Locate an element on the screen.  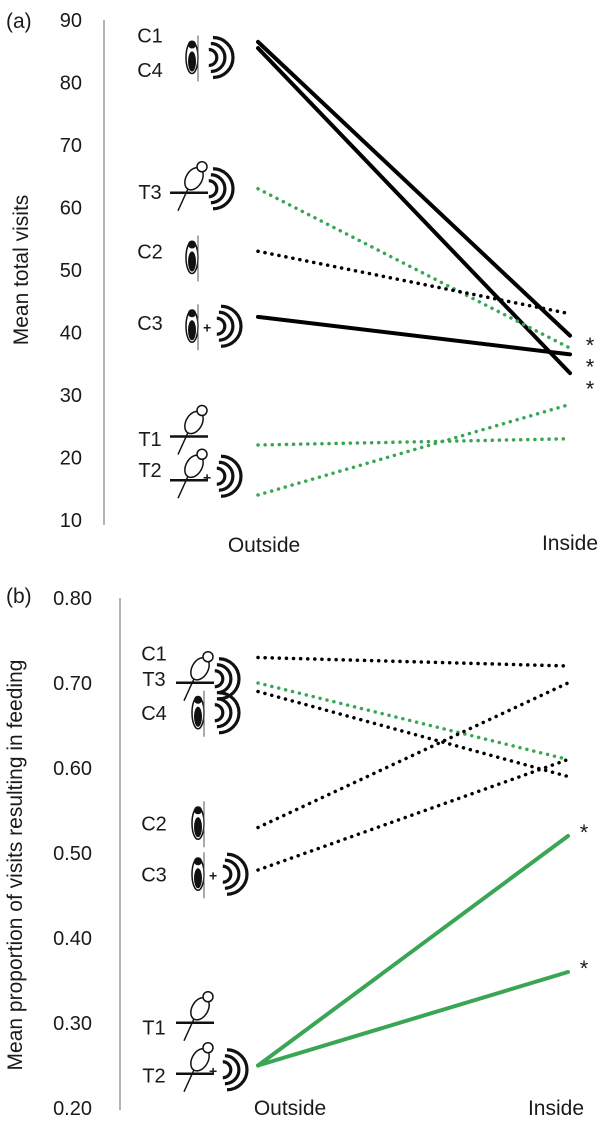
y-tick-label: 70 is located at coordinates (71, 146).